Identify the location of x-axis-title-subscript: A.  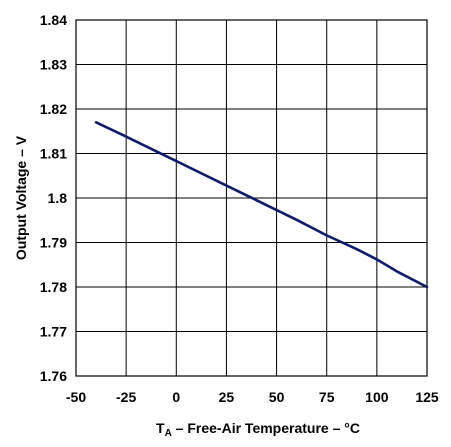
(168, 433).